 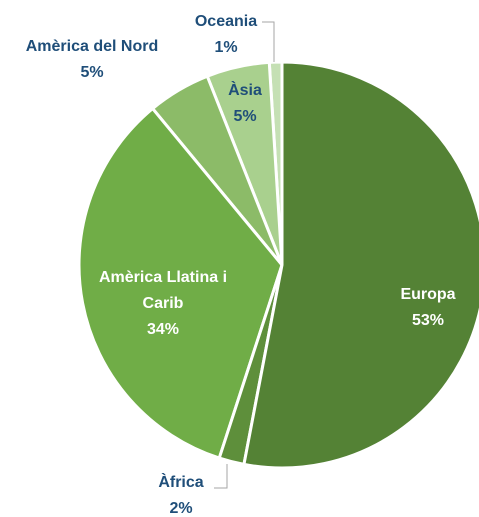 I want to click on slice-label: Àfrica 2%, so click(x=181, y=493).